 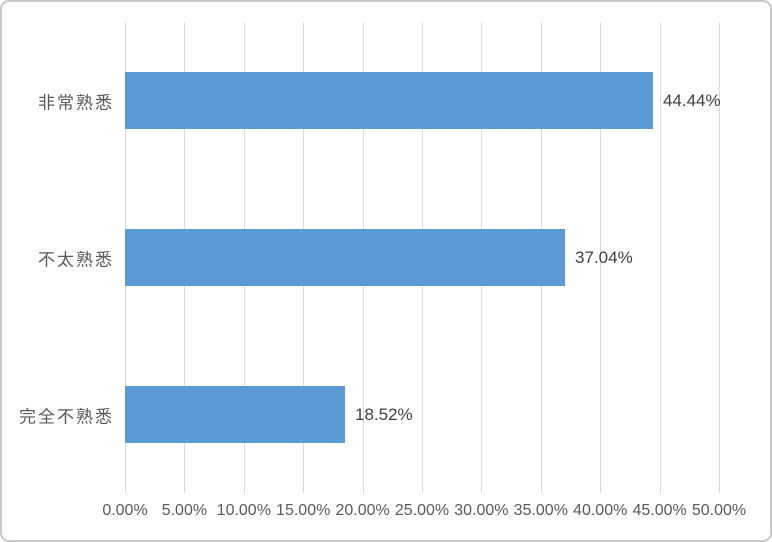 What do you see at coordinates (604, 257) in the screenshot?
I see `data-label: 37.04%` at bounding box center [604, 257].